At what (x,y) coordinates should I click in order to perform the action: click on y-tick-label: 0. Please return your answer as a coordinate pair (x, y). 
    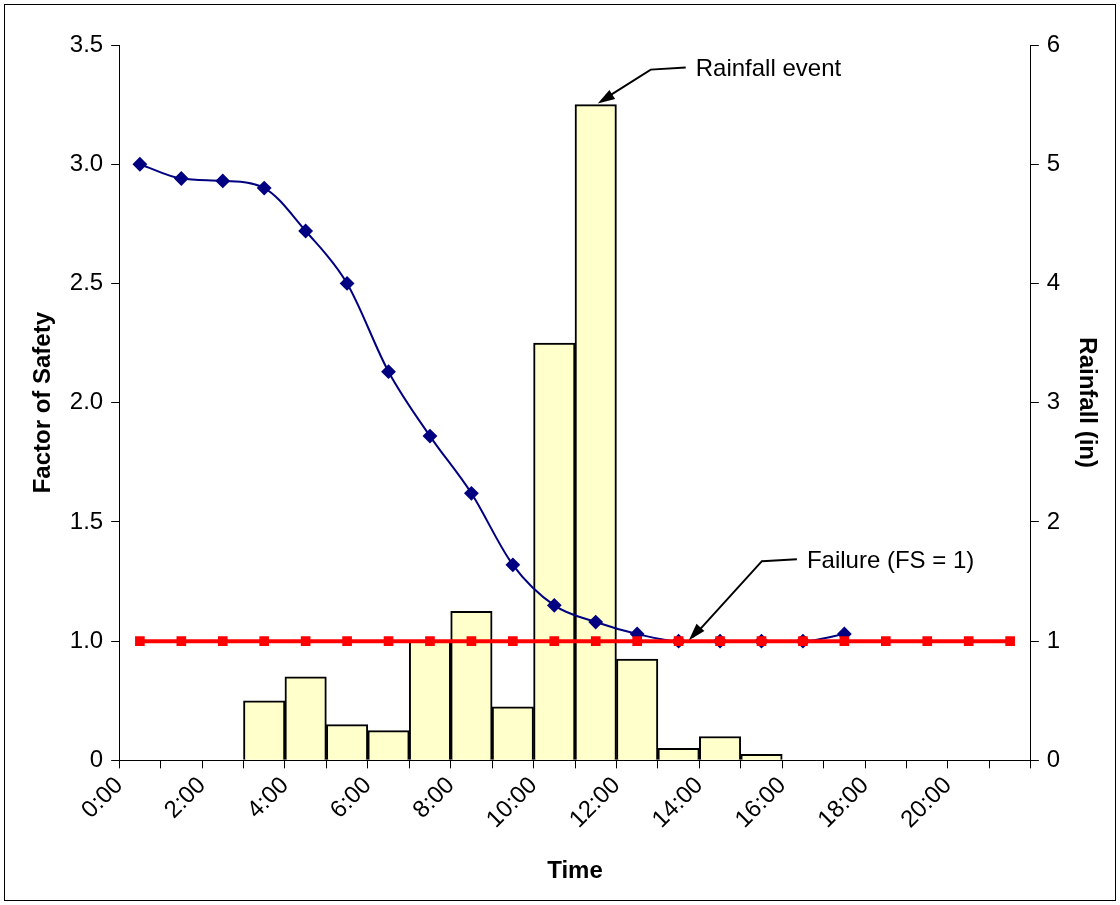
    Looking at the image, I should click on (96, 758).